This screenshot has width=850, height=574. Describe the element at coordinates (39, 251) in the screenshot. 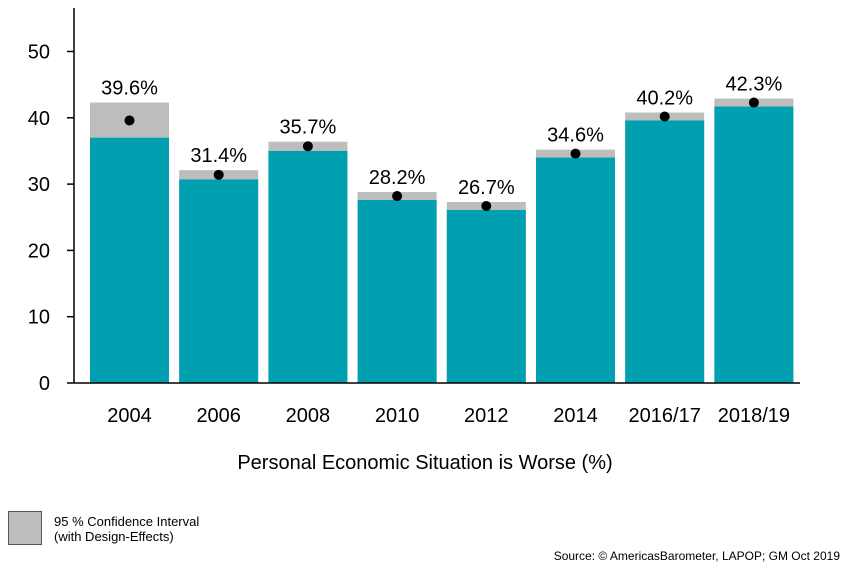

I see `y-tick-label: 20` at that location.